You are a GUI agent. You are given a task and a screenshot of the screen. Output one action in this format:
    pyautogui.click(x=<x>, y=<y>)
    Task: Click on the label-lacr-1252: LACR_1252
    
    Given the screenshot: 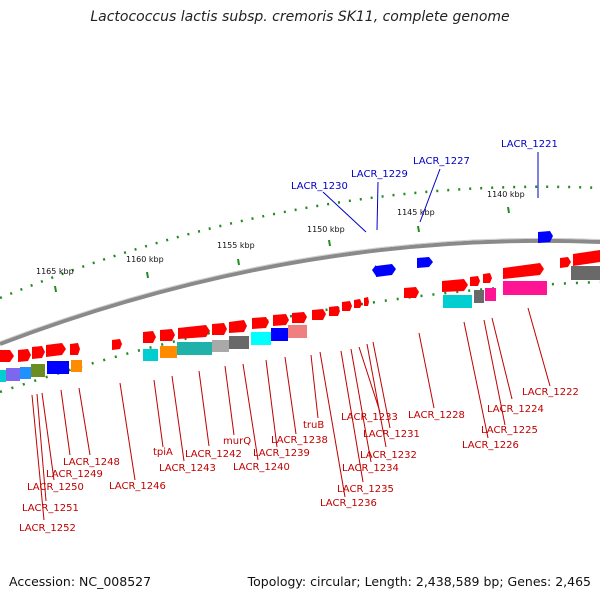 What is the action you would take?
    pyautogui.click(x=47, y=528)
    